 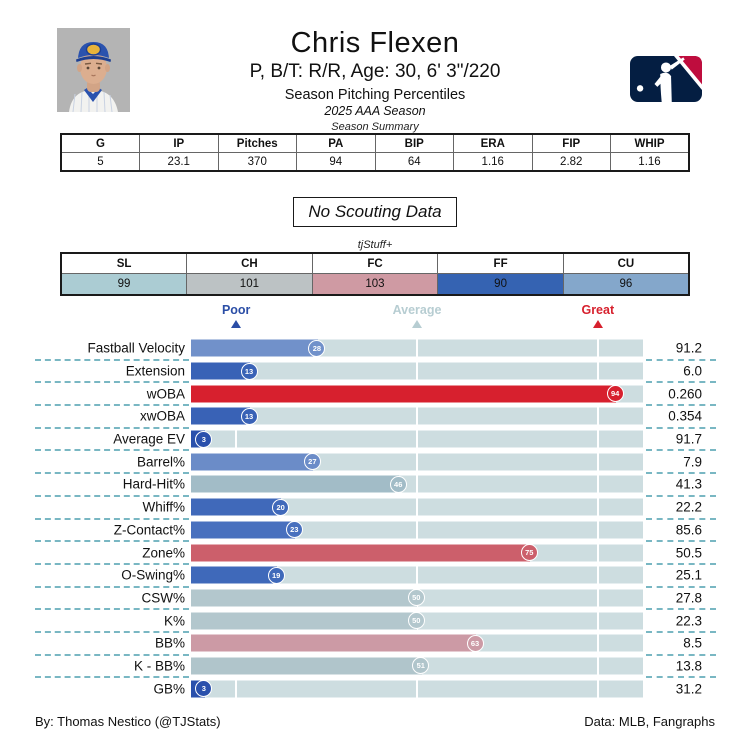 I want to click on axis-marker-label: Average, so click(x=417, y=310).